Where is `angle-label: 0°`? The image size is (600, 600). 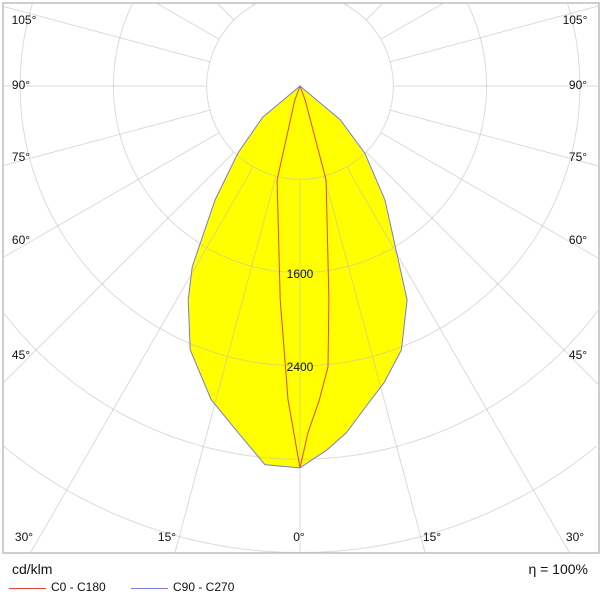
angle-label: 0° is located at coordinates (299, 537).